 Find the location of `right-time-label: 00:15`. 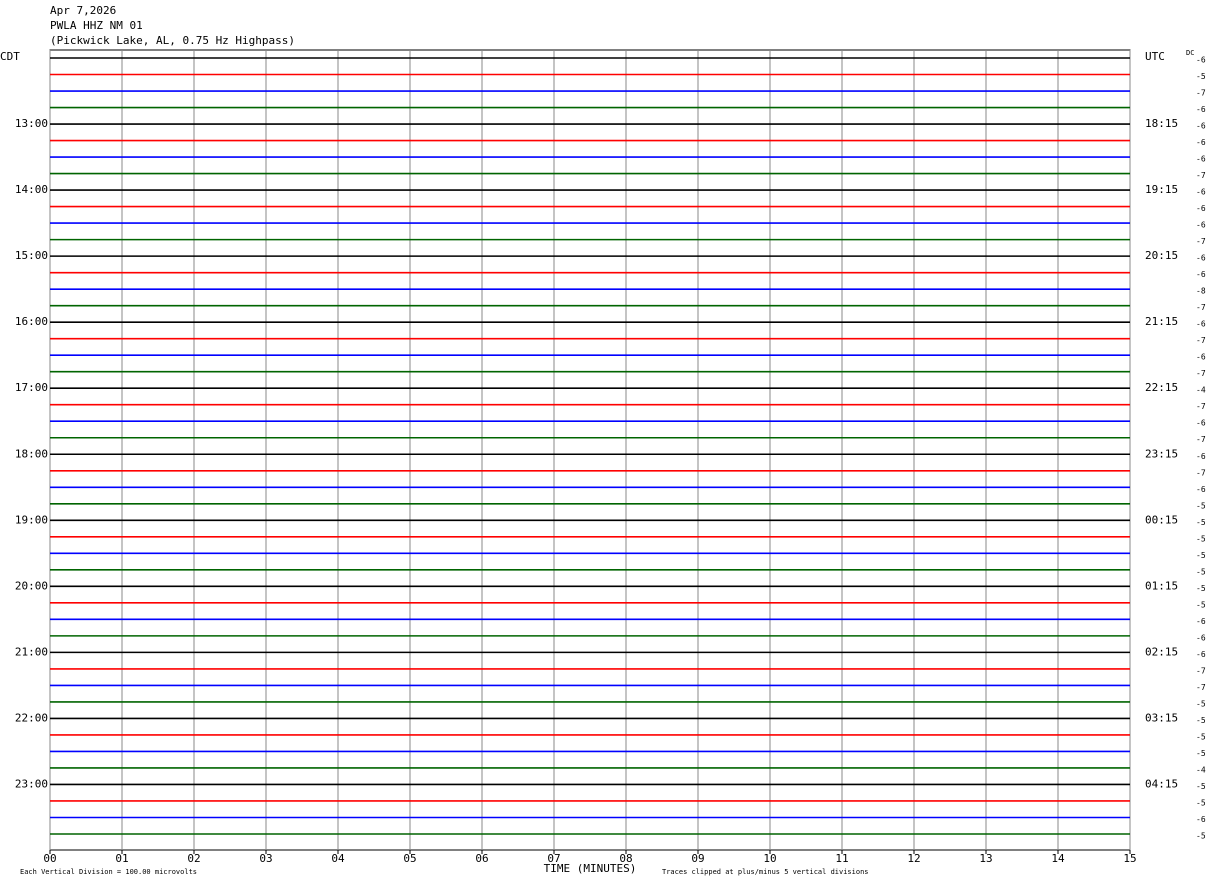

right-time-label: 00:15 is located at coordinates (1161, 519).